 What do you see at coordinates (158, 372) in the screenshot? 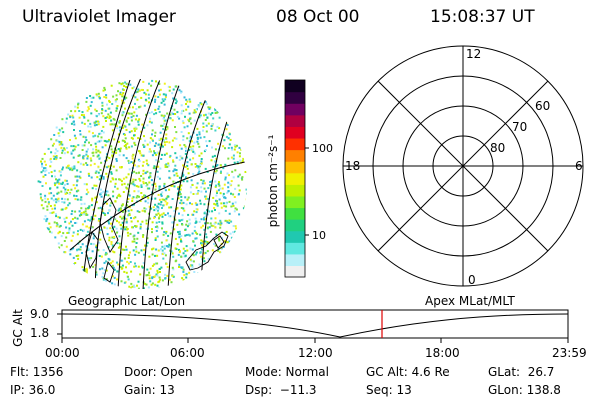
I see `door-status: Door: Open` at bounding box center [158, 372].